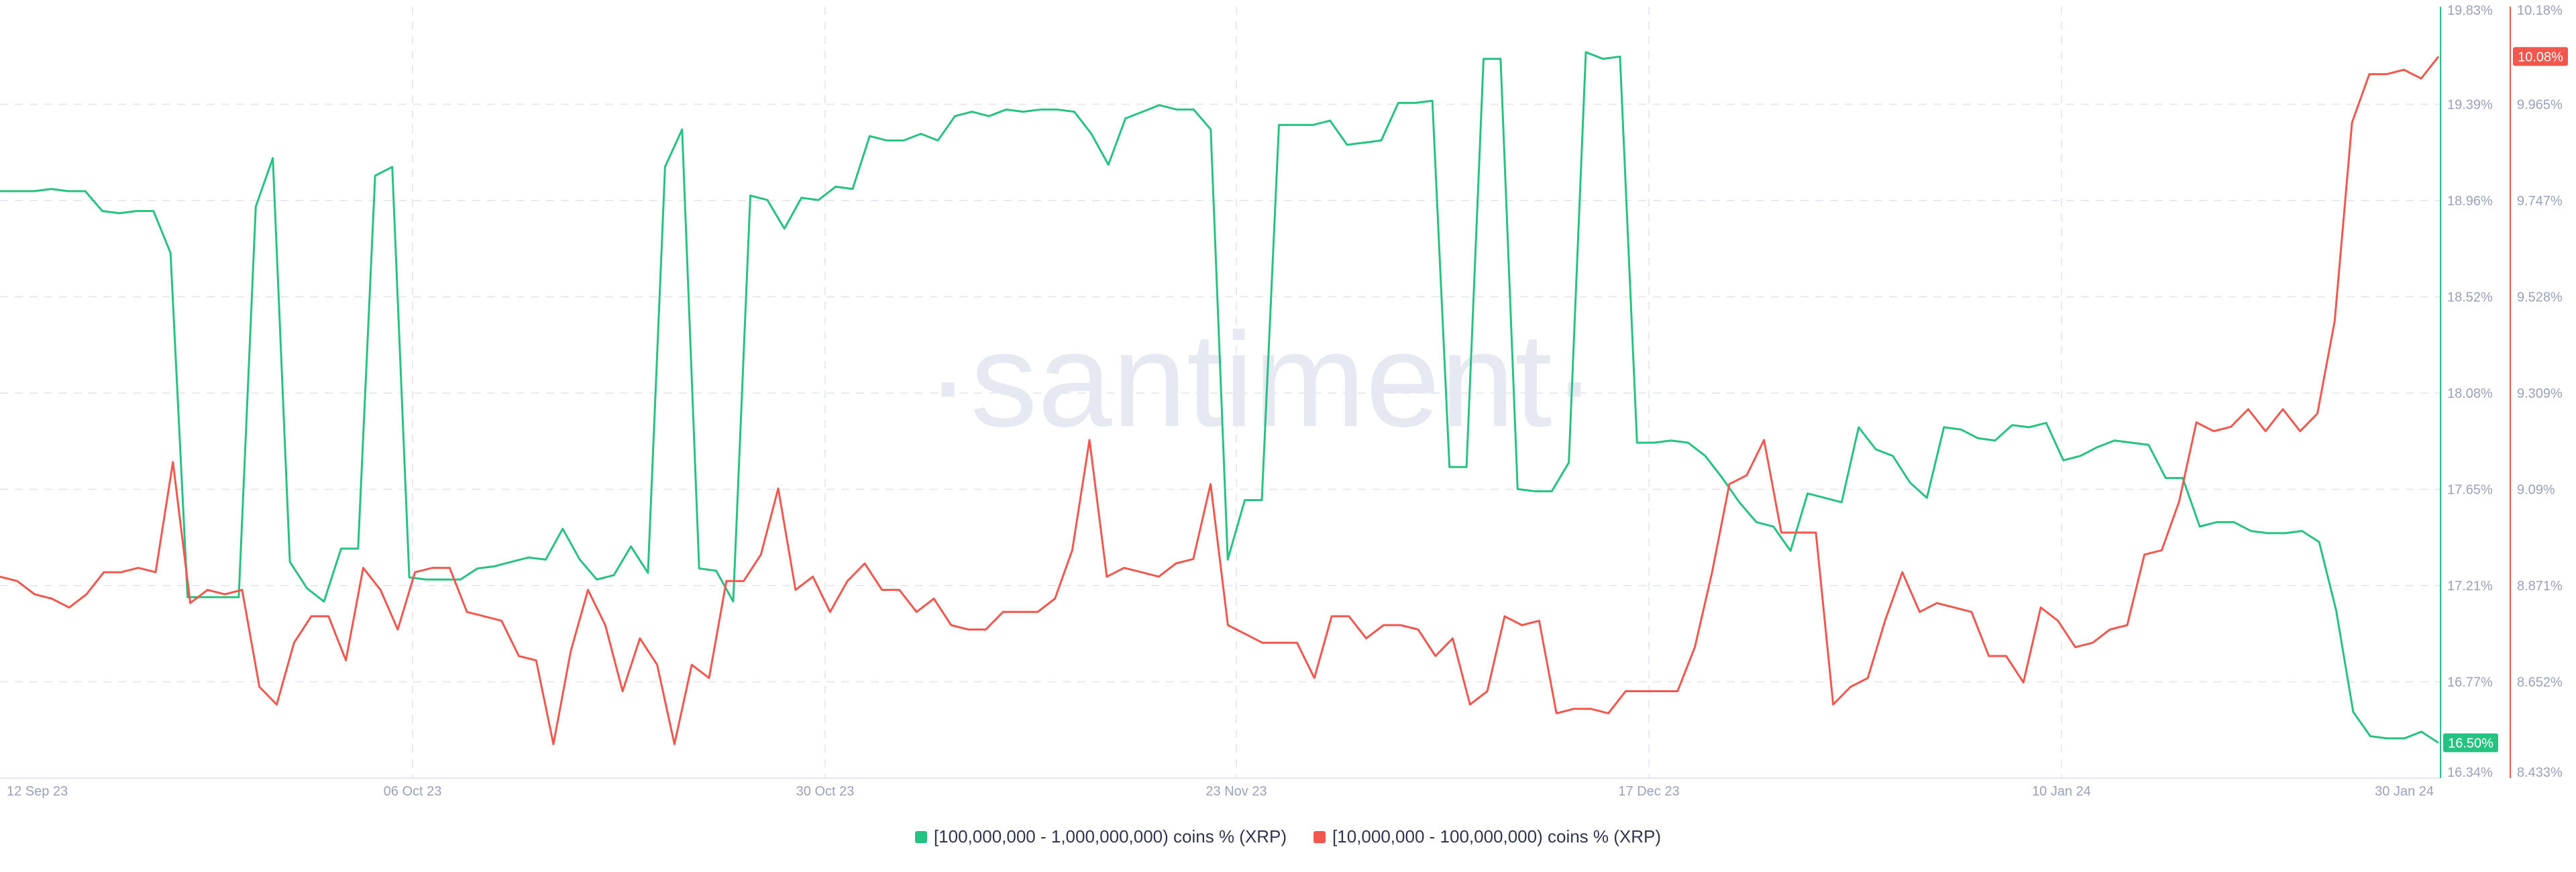 The height and width of the screenshot is (872, 2576). I want to click on left-y-tick-label: 18.52%, so click(2470, 298).